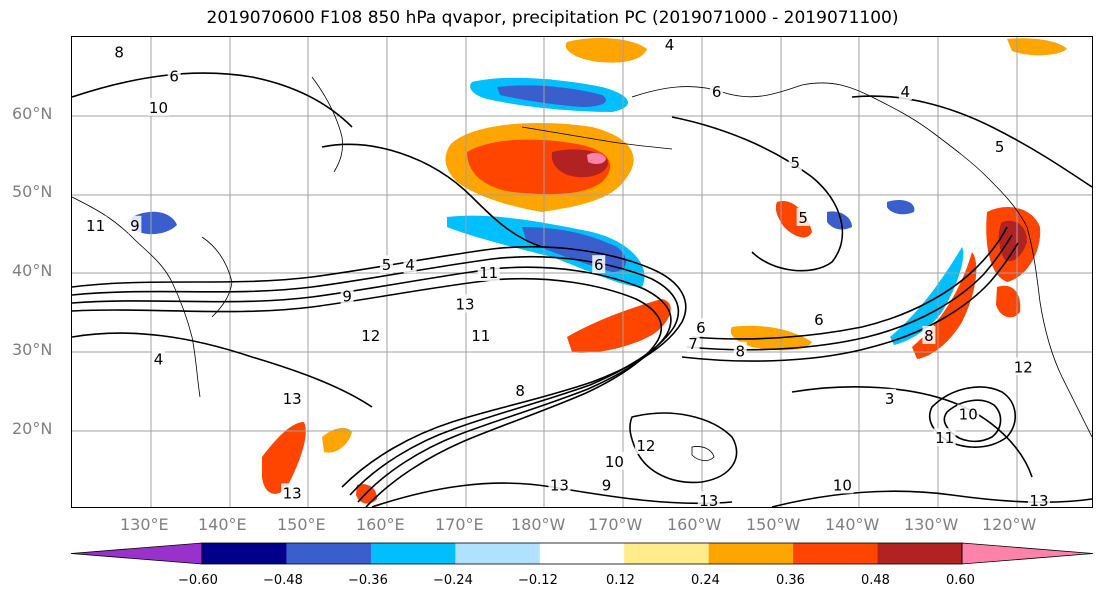 This screenshot has height=601, width=1105. Describe the element at coordinates (154, 223) in the screenshot. I see `anomaly-negative-west-coast` at that location.